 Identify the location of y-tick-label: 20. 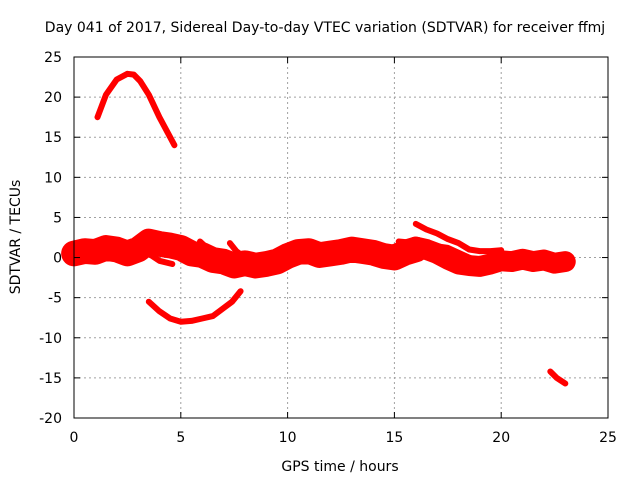
(53, 98).